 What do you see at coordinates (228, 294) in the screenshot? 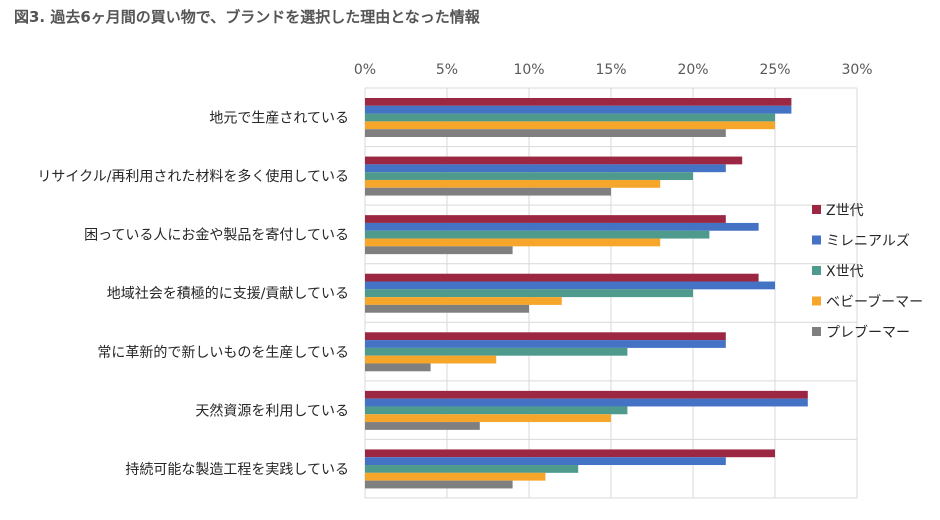
I see `category-label: 地域社会を積極的に支援/貢献している` at bounding box center [228, 294].